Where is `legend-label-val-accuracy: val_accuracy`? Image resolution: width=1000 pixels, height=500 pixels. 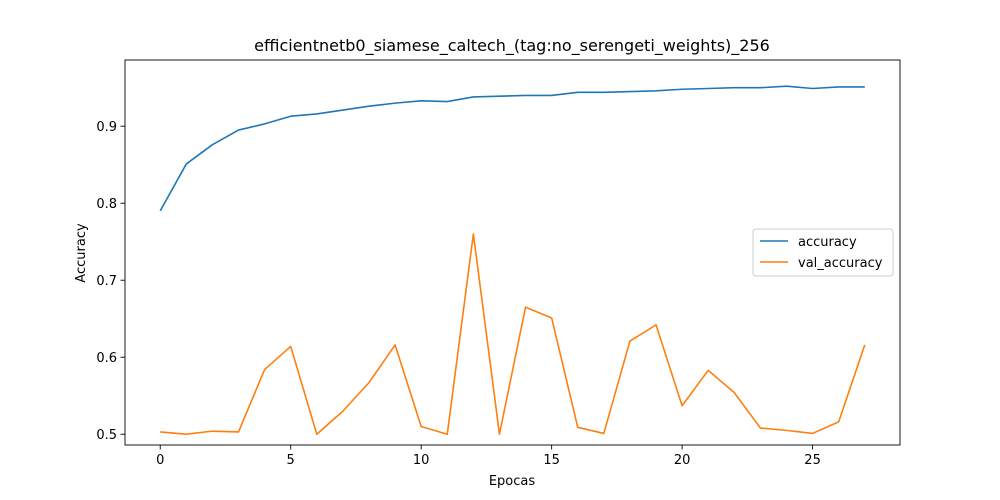 legend-label-val-accuracy: val_accuracy is located at coordinates (840, 263).